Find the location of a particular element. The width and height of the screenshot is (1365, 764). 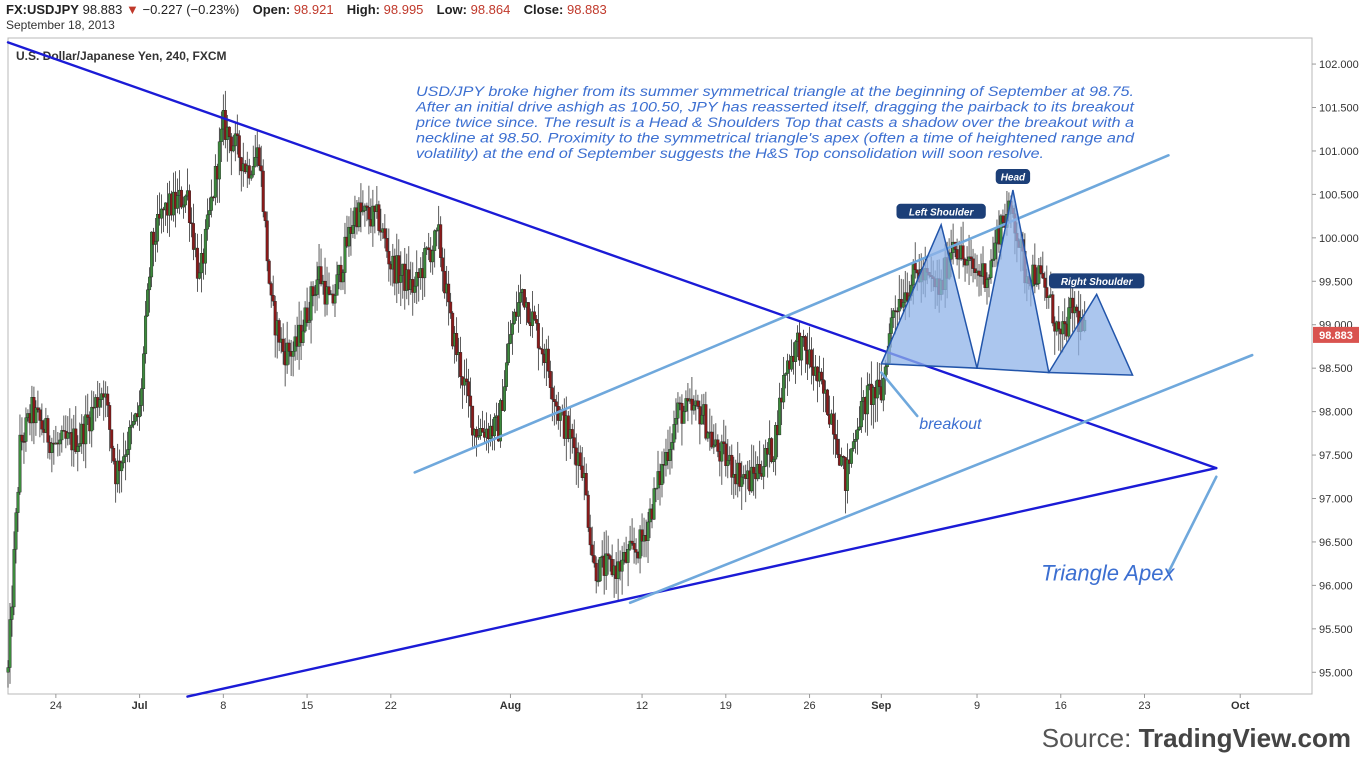

x-tick-label: 19 is located at coordinates (726, 706).